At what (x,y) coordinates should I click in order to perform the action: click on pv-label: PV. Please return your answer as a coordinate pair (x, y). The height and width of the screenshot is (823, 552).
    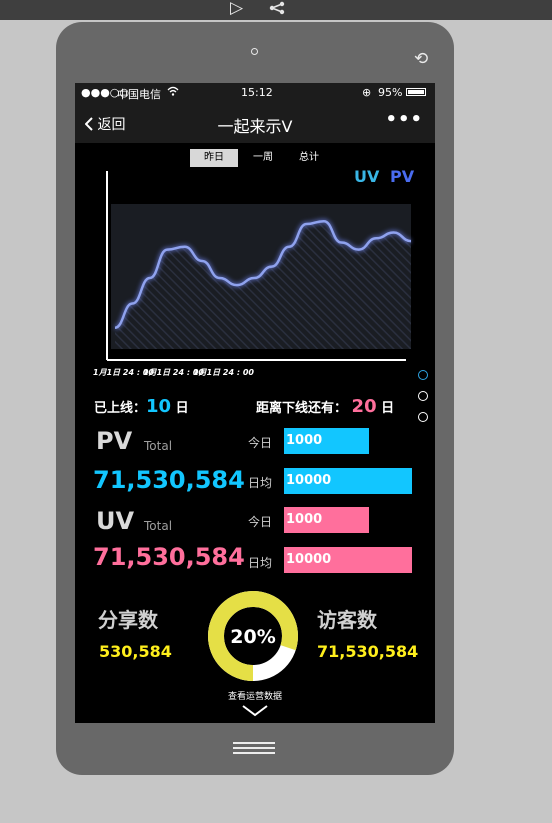
    Looking at the image, I should click on (114, 441).